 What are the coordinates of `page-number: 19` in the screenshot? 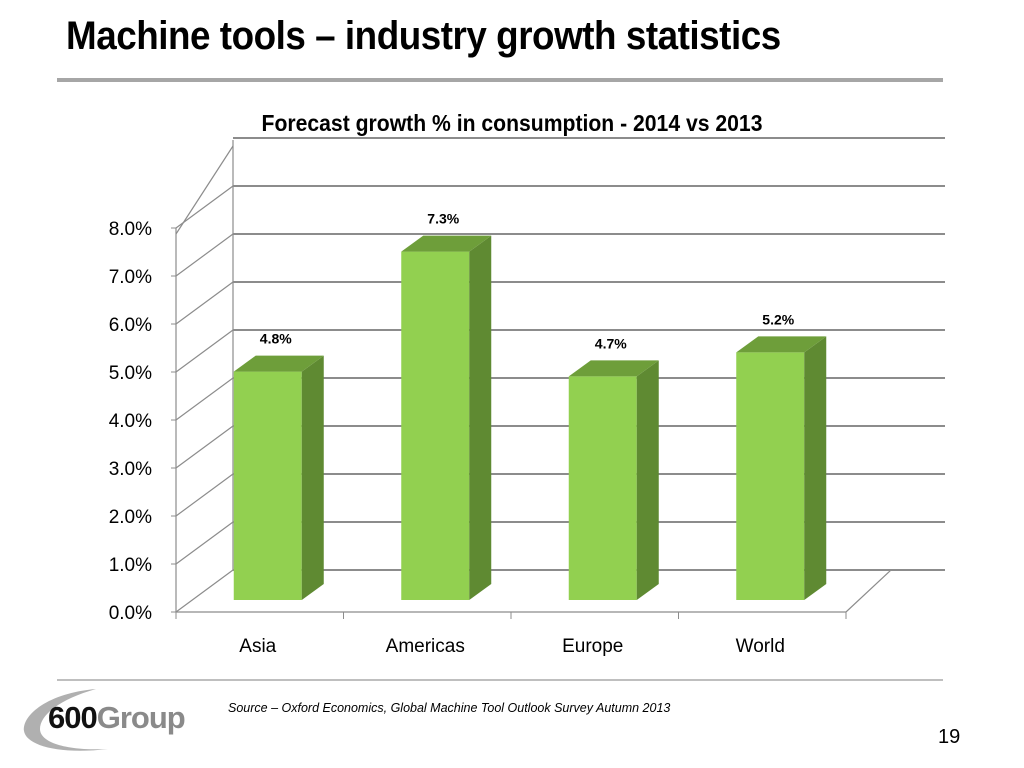 It's located at (949, 737).